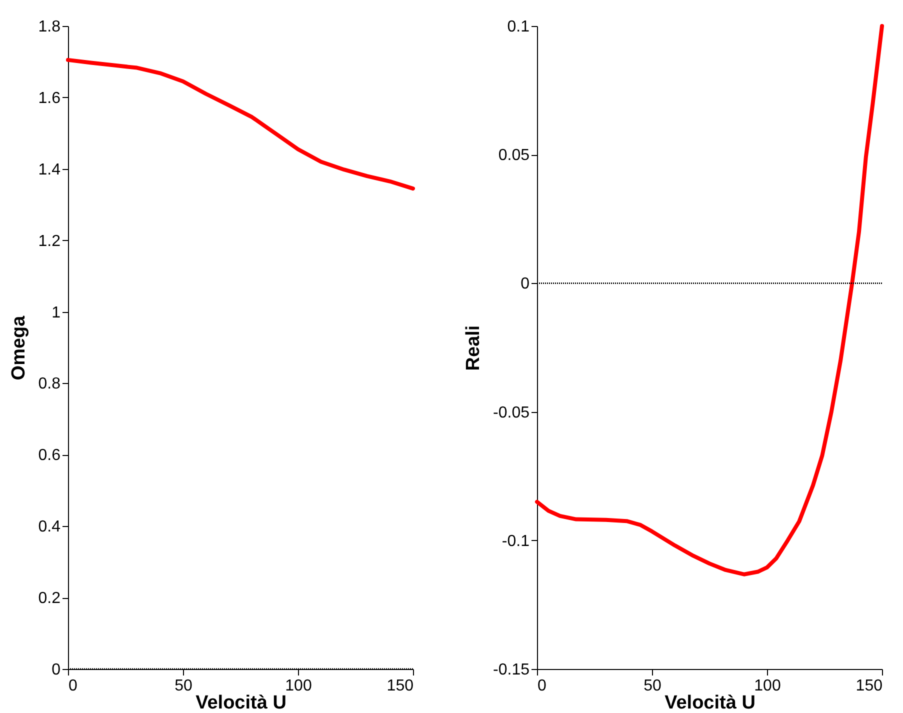 The width and height of the screenshot is (903, 713). What do you see at coordinates (518, 27) in the screenshot?
I see `y-tick-label: 0.1` at bounding box center [518, 27].